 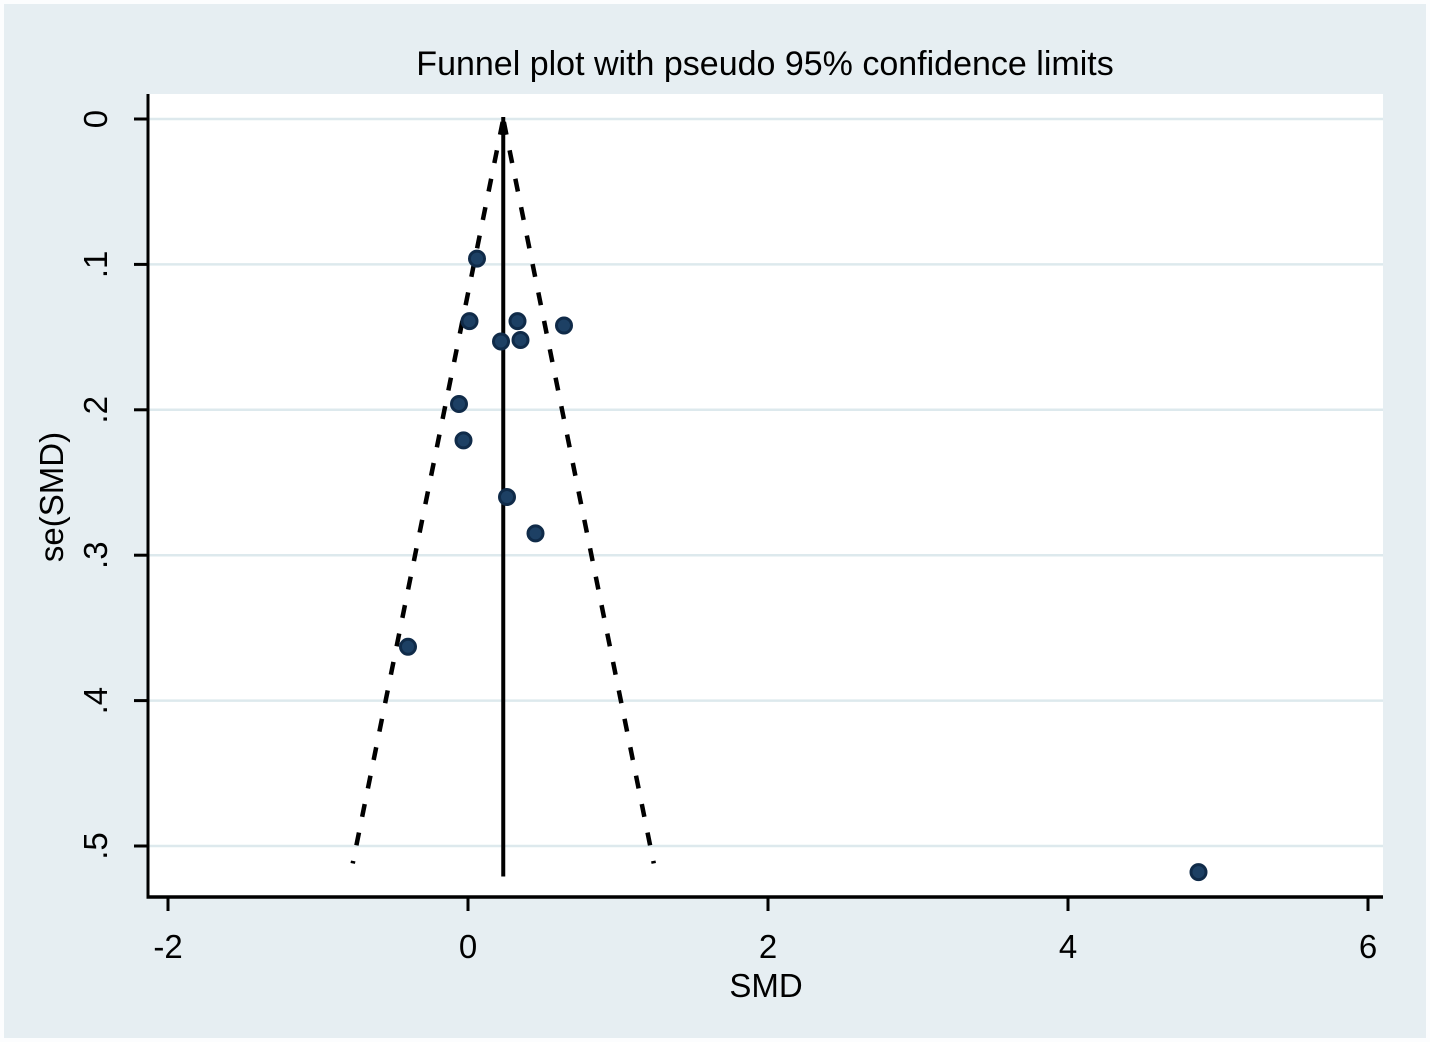 I want to click on x-tick-label: 0, so click(x=468, y=946).